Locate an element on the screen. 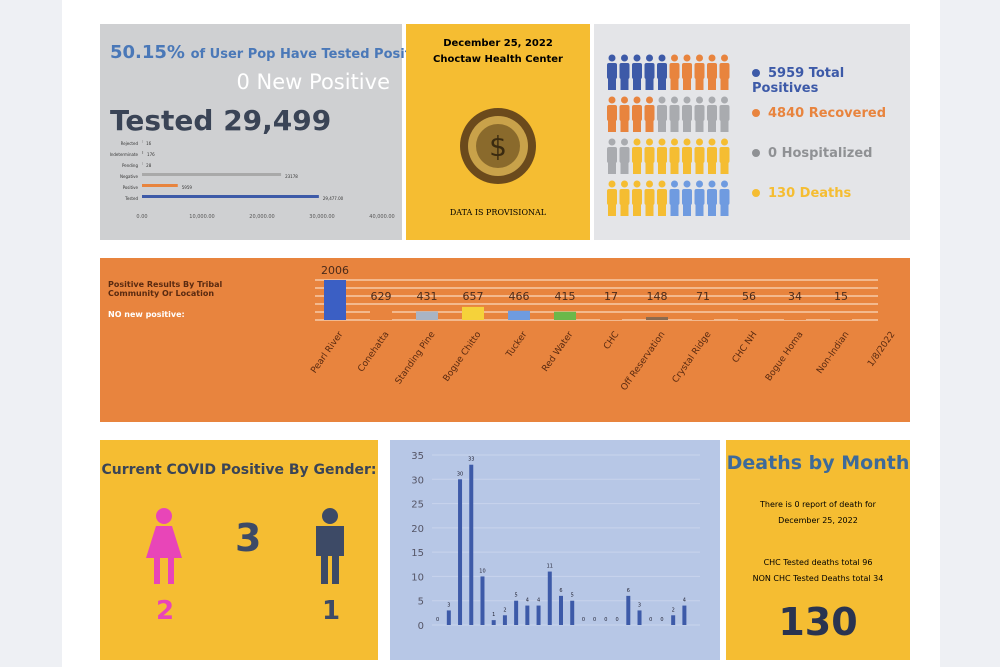 The width and height of the screenshot is (1000, 667). community-value-label: 415 is located at coordinates (565, 296).